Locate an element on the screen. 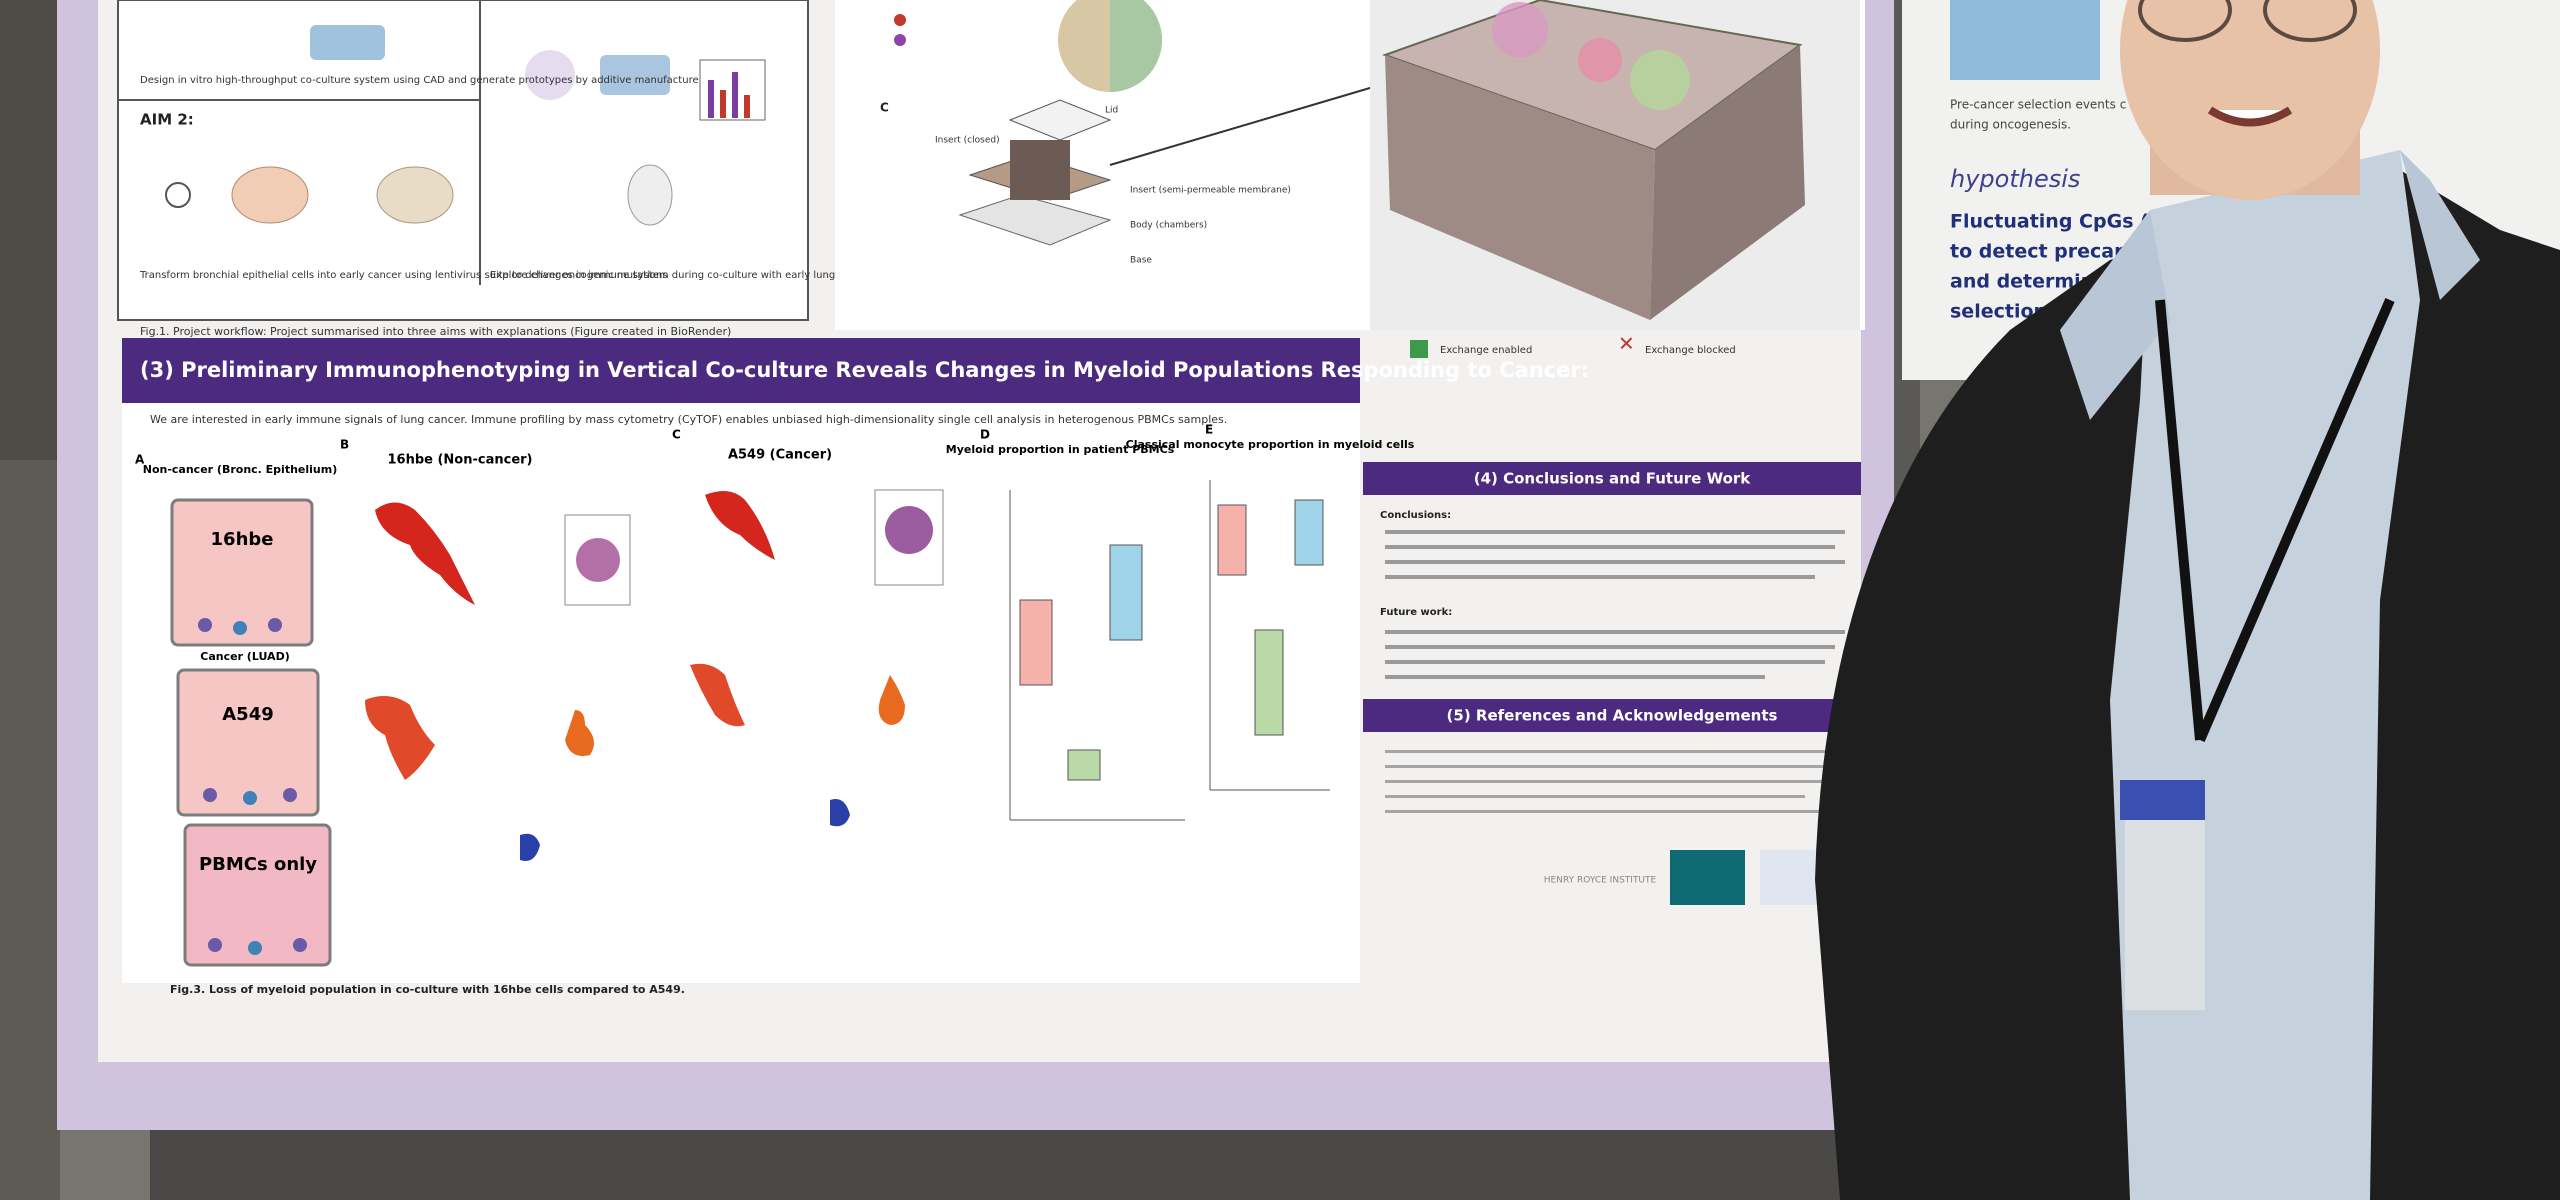  badge is located at coordinates (2165, 915).